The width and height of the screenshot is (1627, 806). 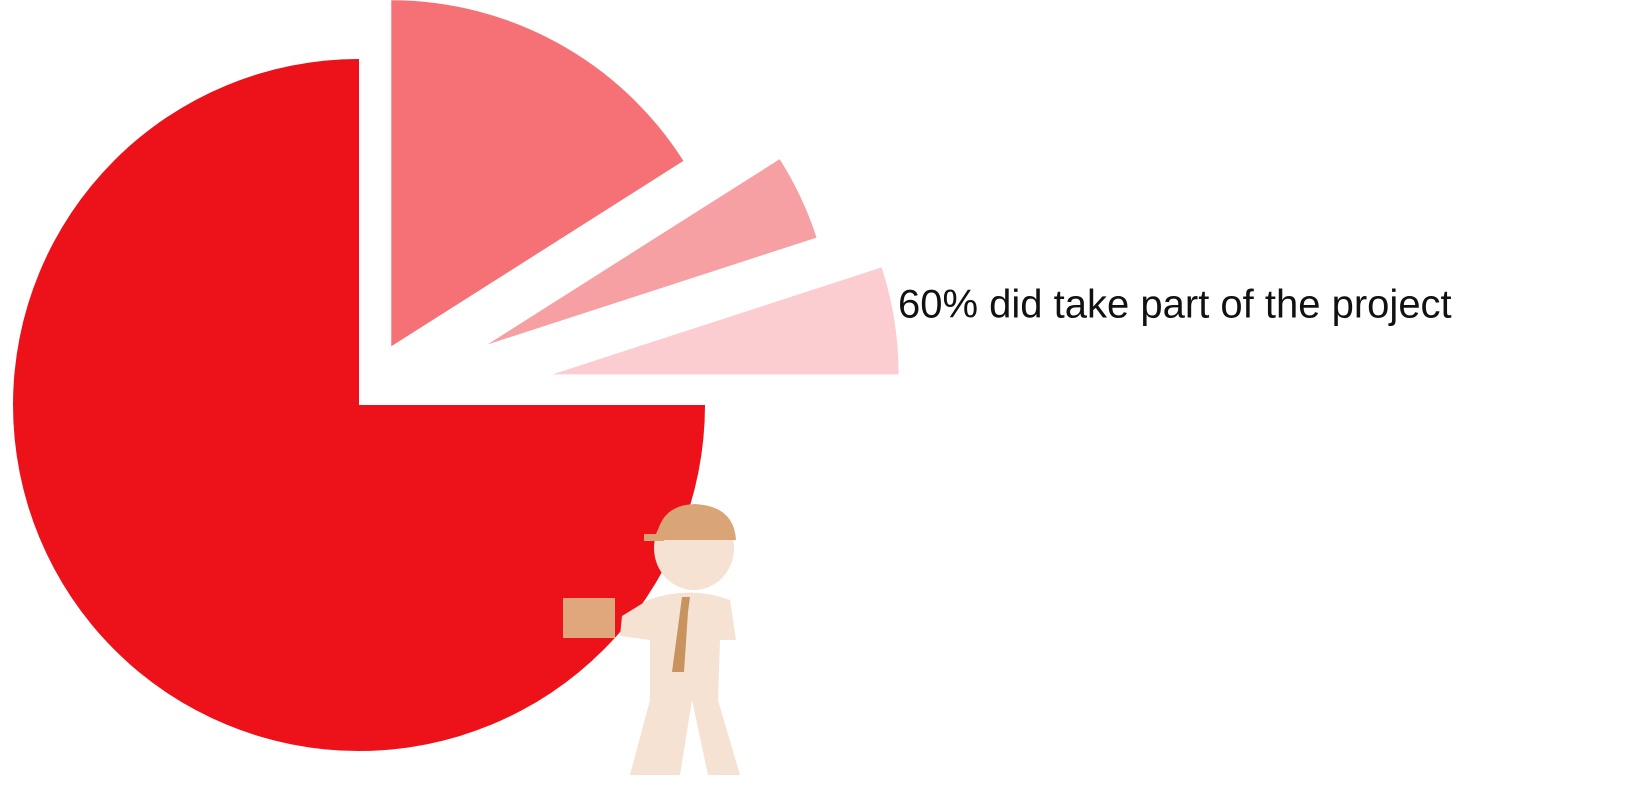 I want to click on figure-illustration, so click(x=651, y=639).